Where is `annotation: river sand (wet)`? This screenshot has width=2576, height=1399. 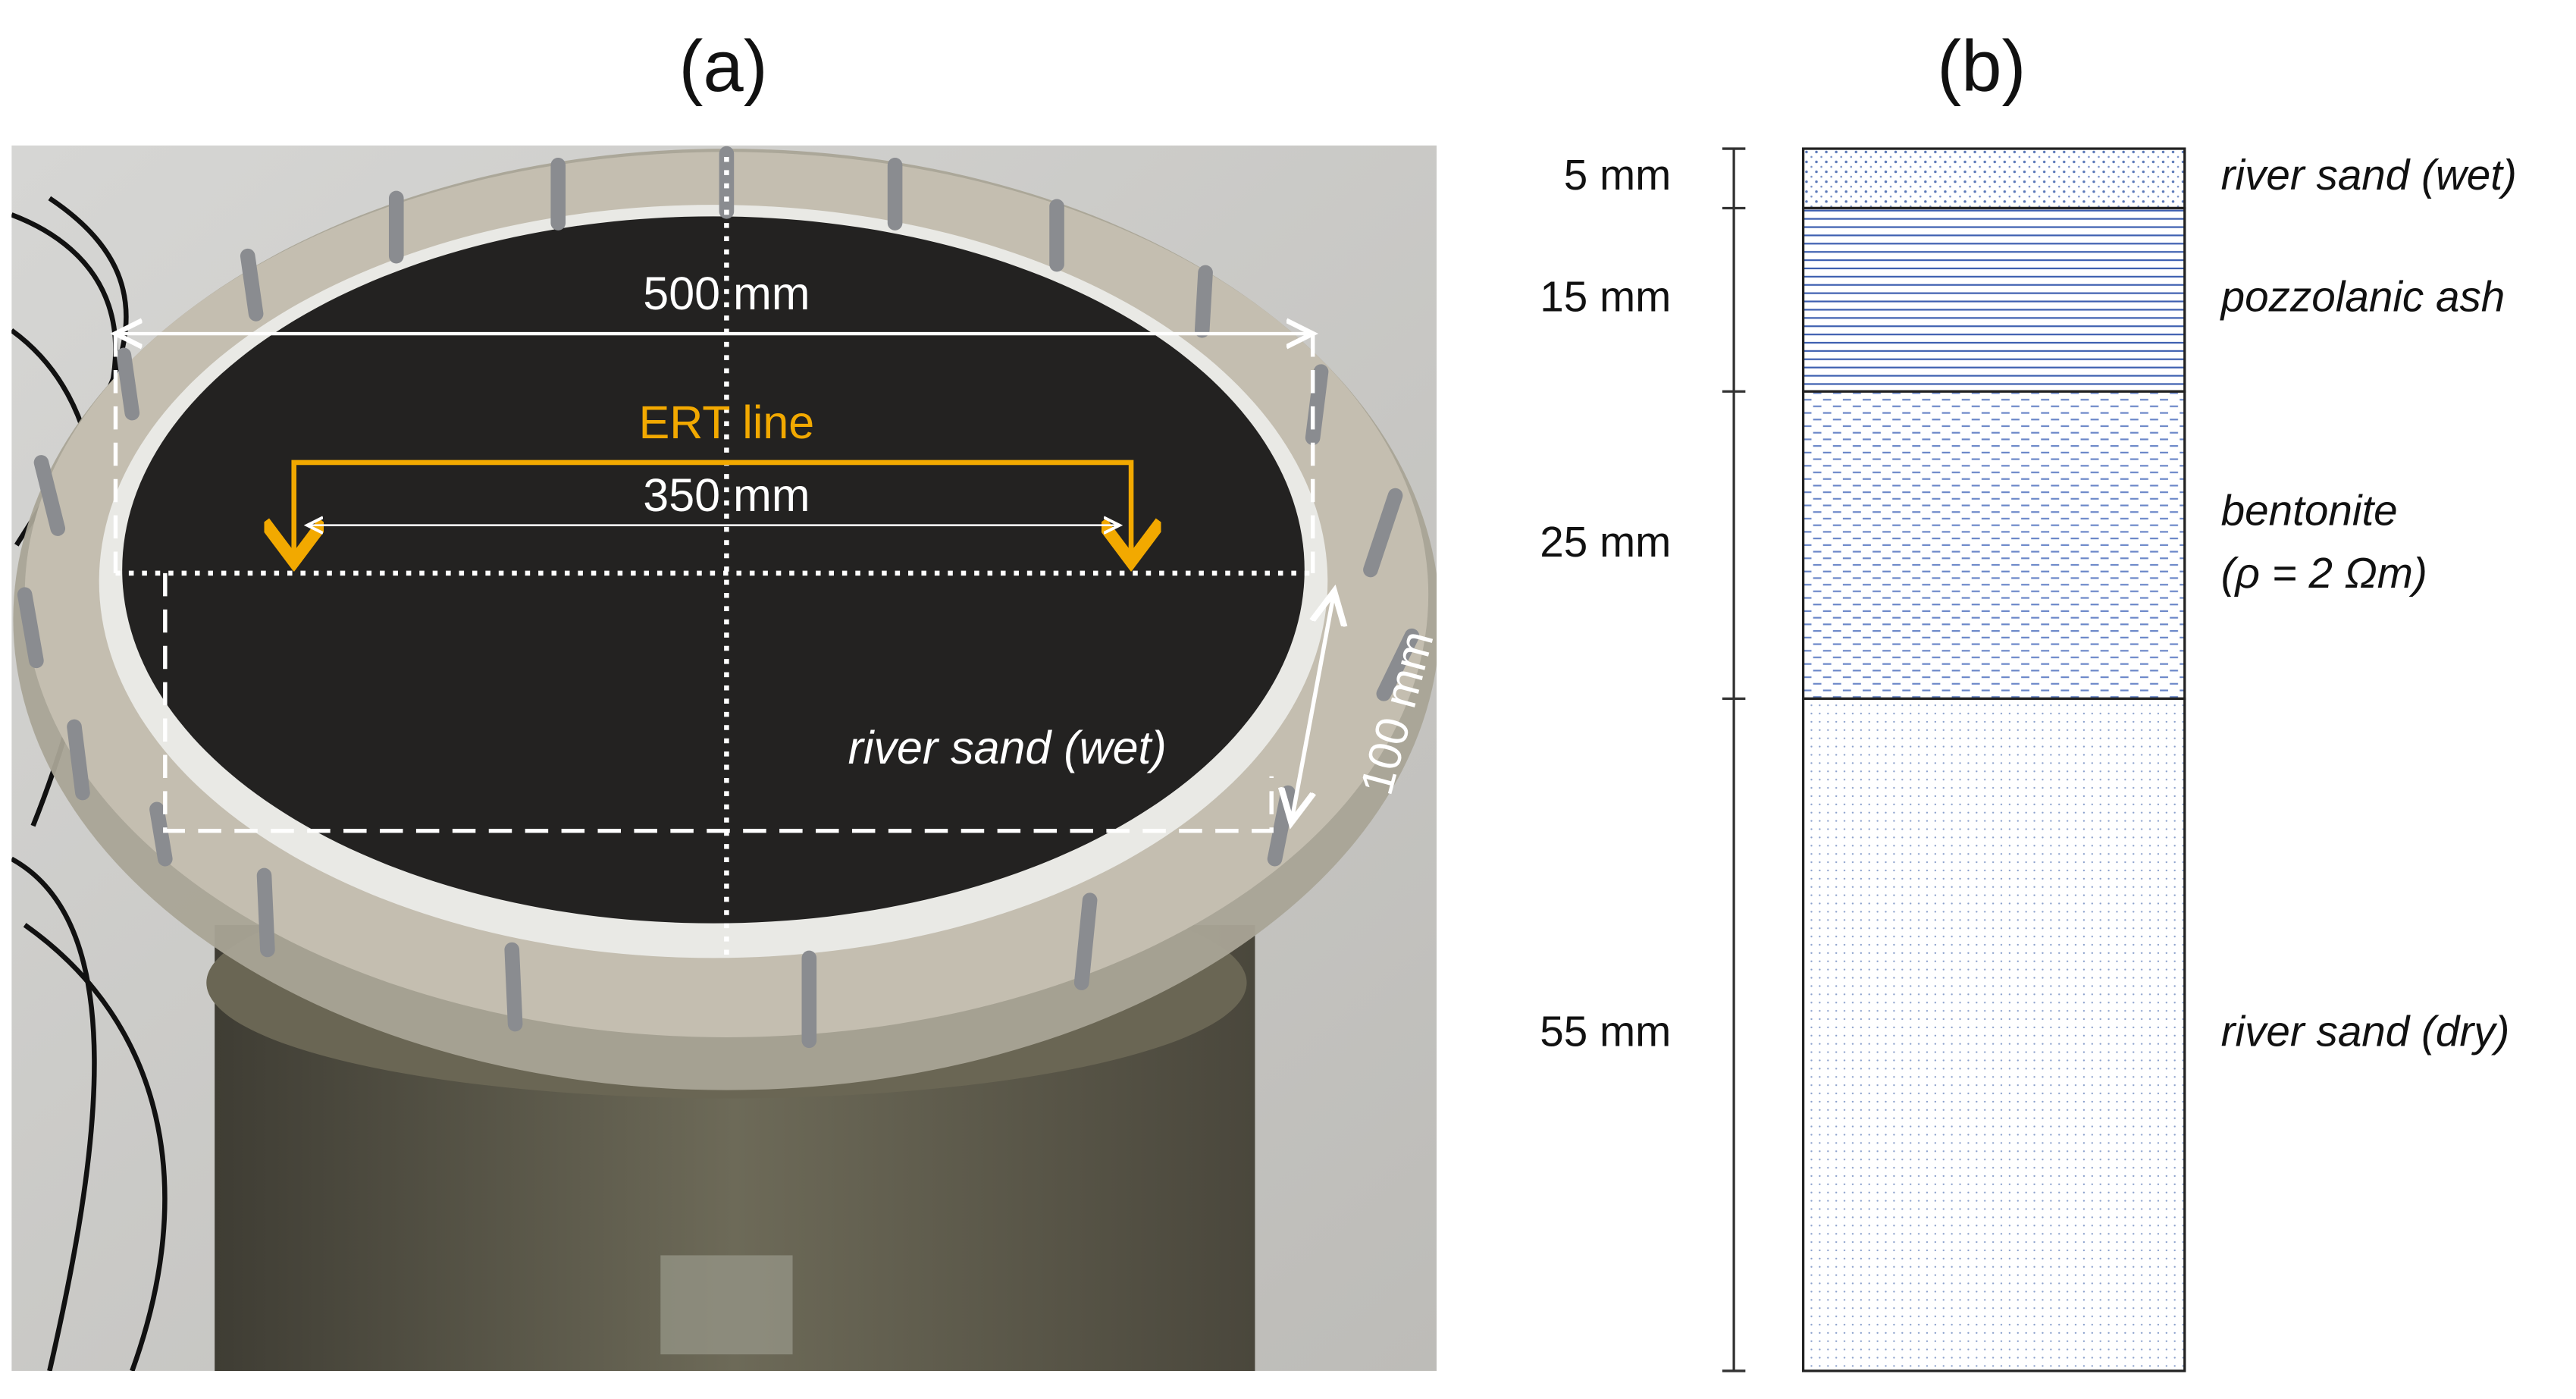
annotation: river sand (wet) is located at coordinates (1007, 747).